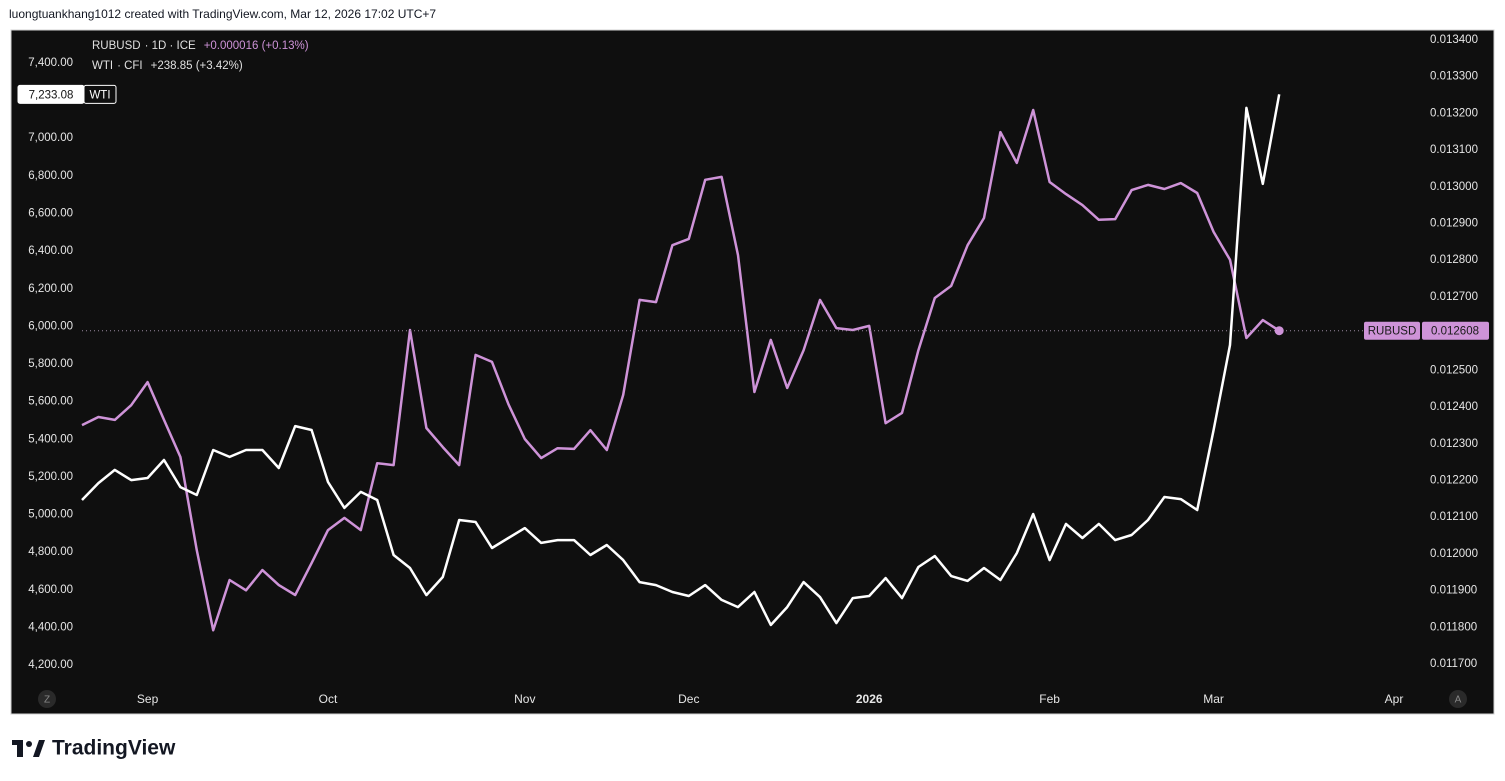 This screenshot has height=781, width=1505. Describe the element at coordinates (50, 289) in the screenshot. I see `y-tick-label: 6,200.00` at that location.